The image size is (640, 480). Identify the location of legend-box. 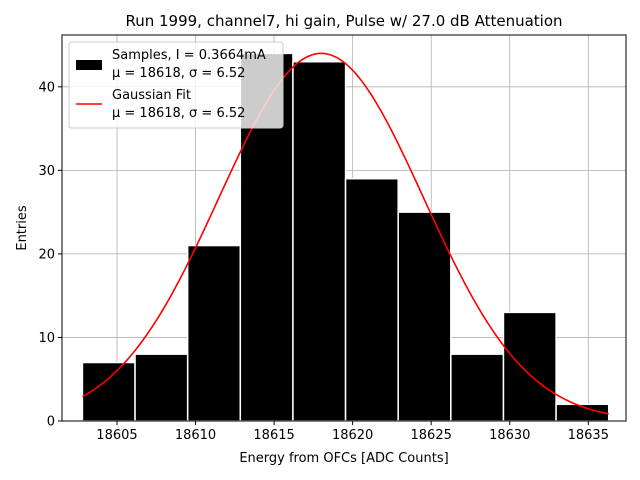
(176, 85).